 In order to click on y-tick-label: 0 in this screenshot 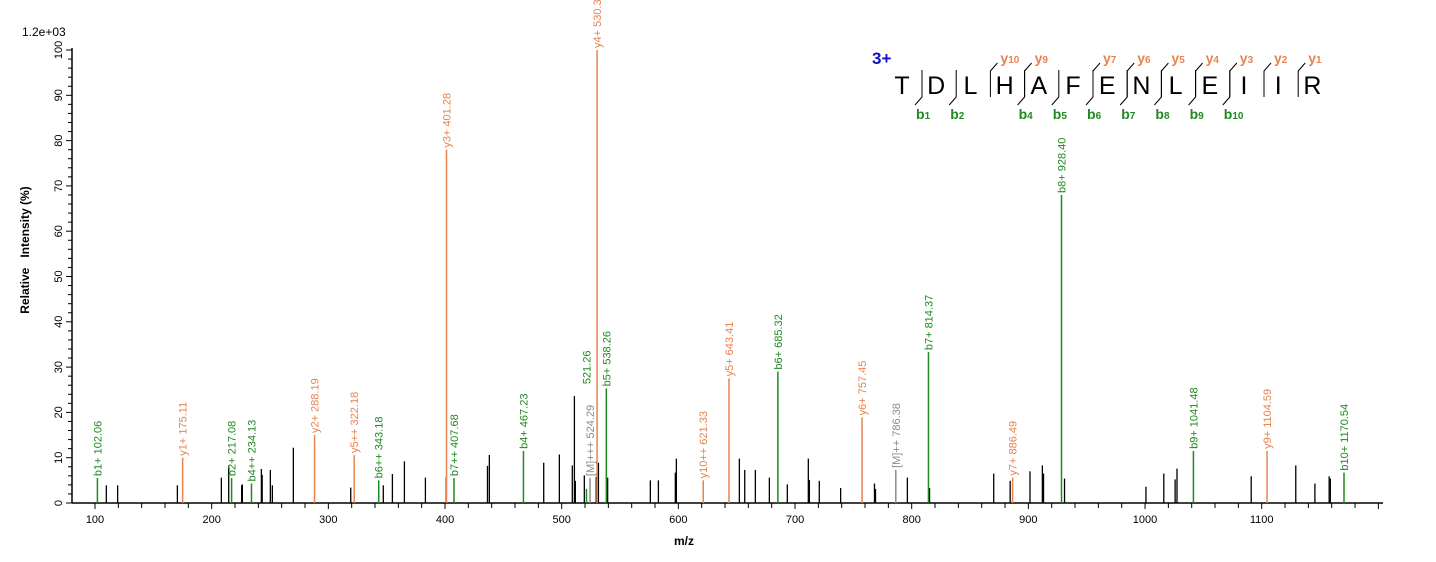, I will do `click(59, 503)`.